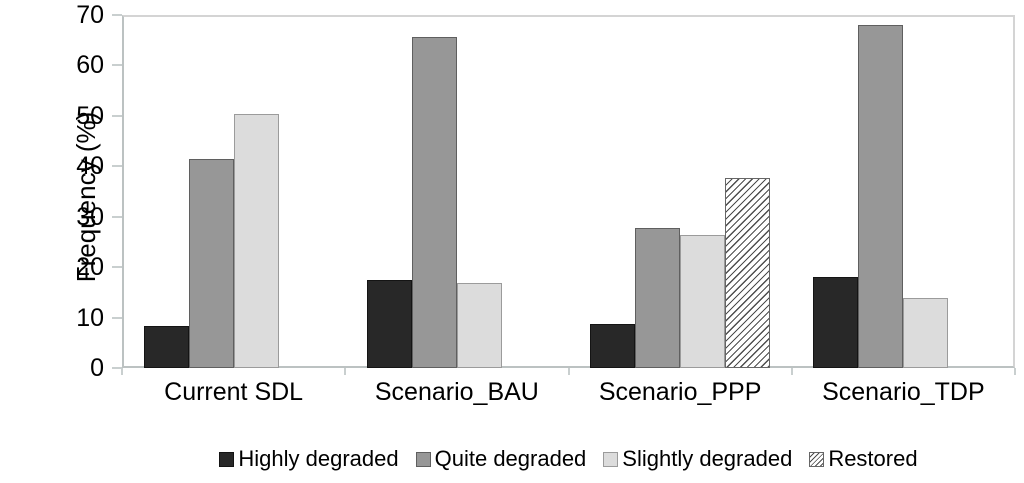 This screenshot has width=1024, height=483. Describe the element at coordinates (86, 197) in the screenshot. I see `y-axis-title: Frequency (%)` at that location.